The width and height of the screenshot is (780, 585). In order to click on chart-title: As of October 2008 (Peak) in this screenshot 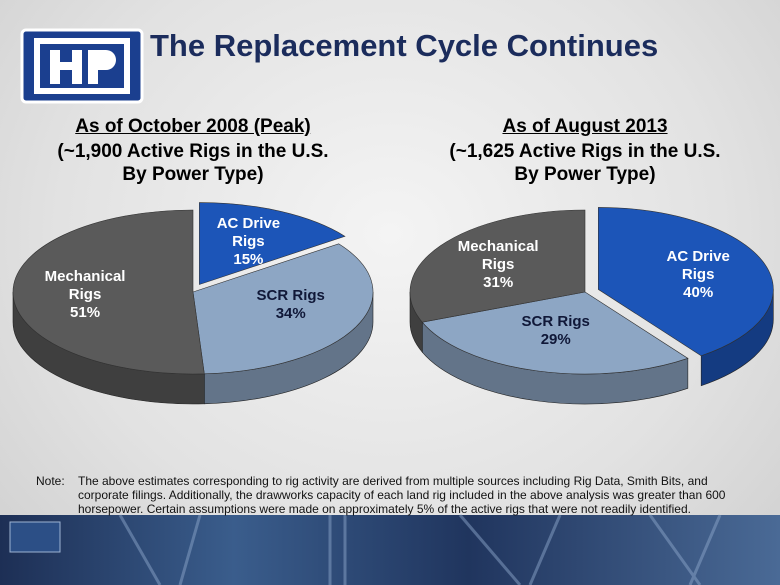, I will do `click(193, 126)`.